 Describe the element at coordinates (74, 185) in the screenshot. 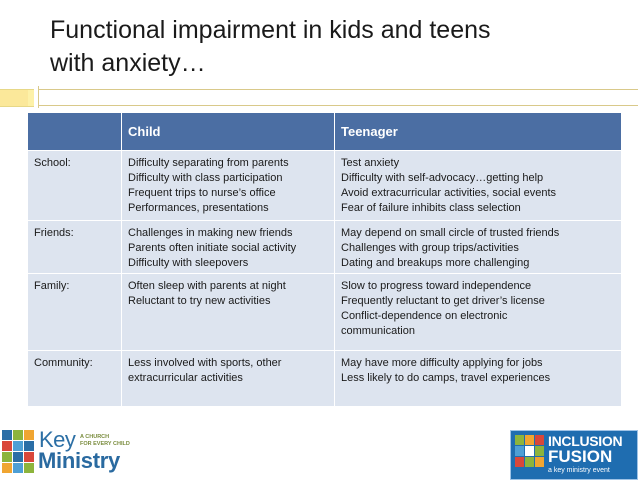

I see `row-label: School:` at that location.